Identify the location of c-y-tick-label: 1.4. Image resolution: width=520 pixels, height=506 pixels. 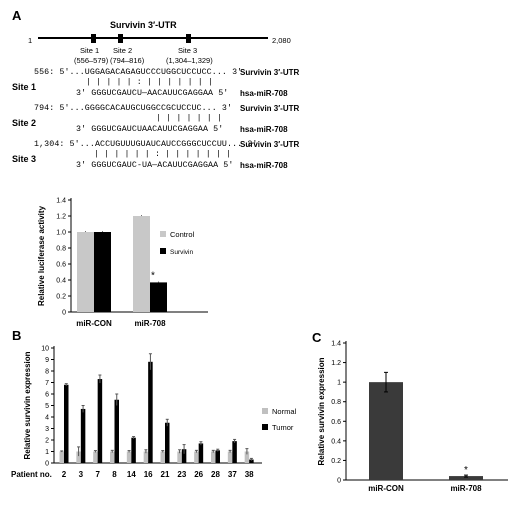
(336, 344).